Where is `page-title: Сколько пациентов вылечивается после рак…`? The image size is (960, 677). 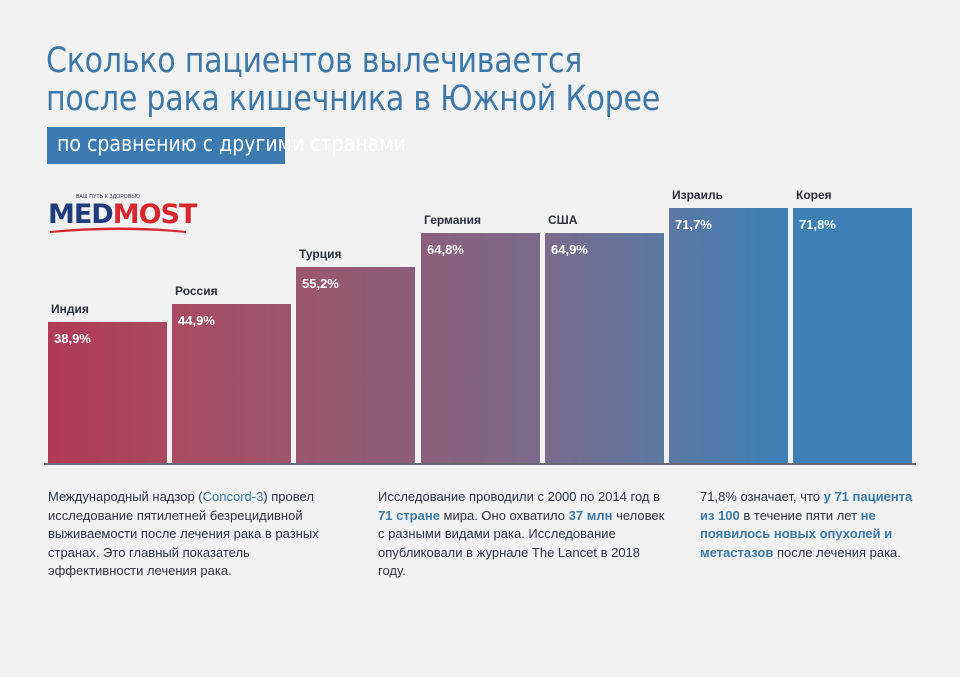
page-title: Сколько пациентов вылечивается после рак… is located at coordinates (353, 80).